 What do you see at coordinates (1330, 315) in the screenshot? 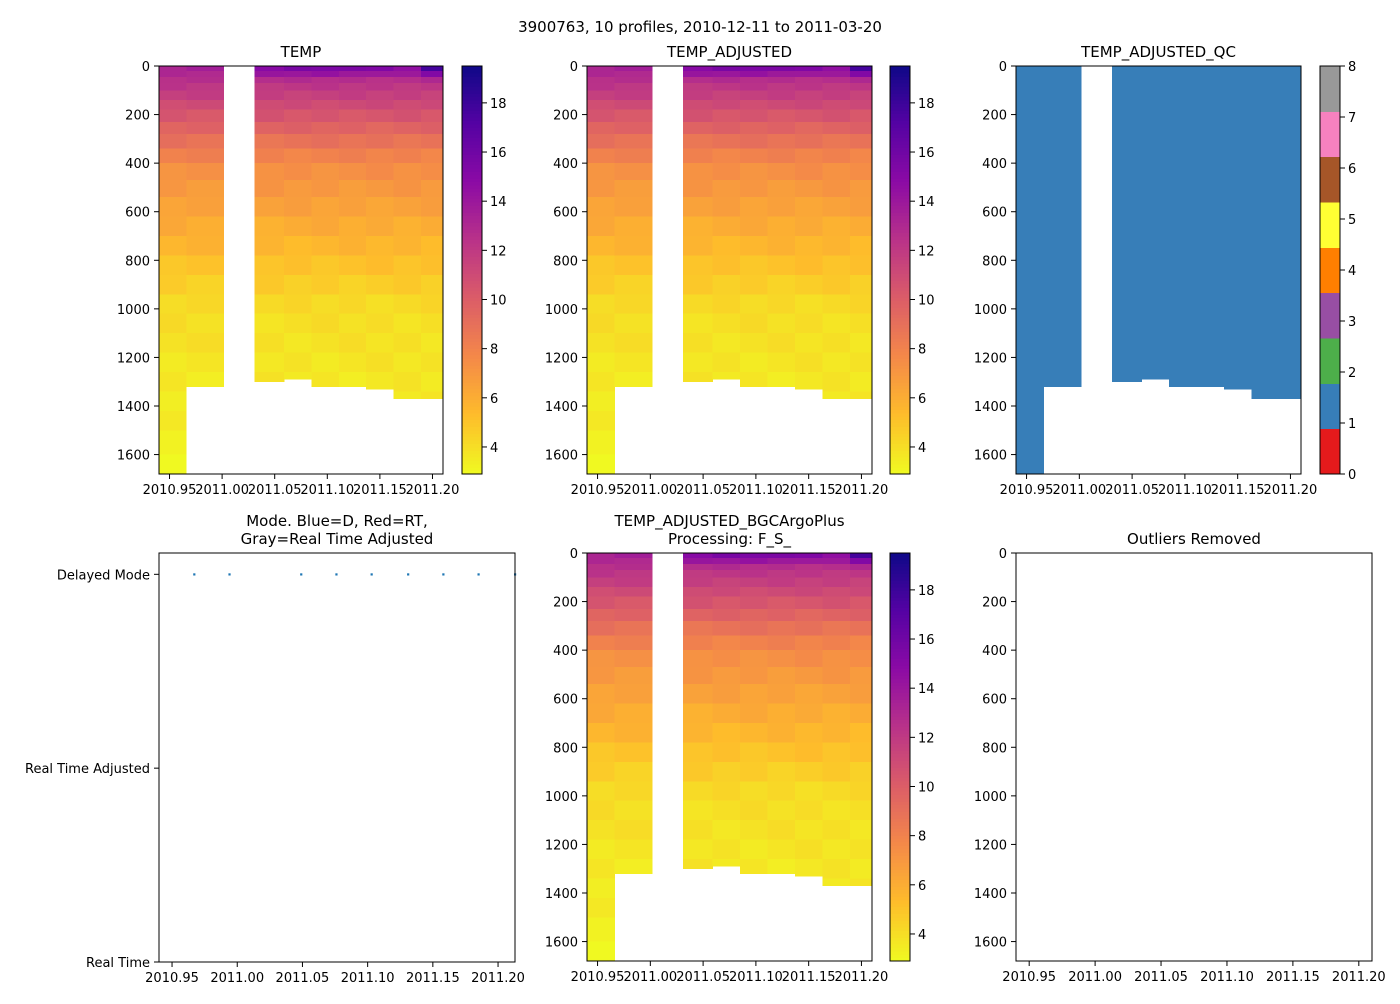
I see `colorbar-segment` at bounding box center [1330, 315].